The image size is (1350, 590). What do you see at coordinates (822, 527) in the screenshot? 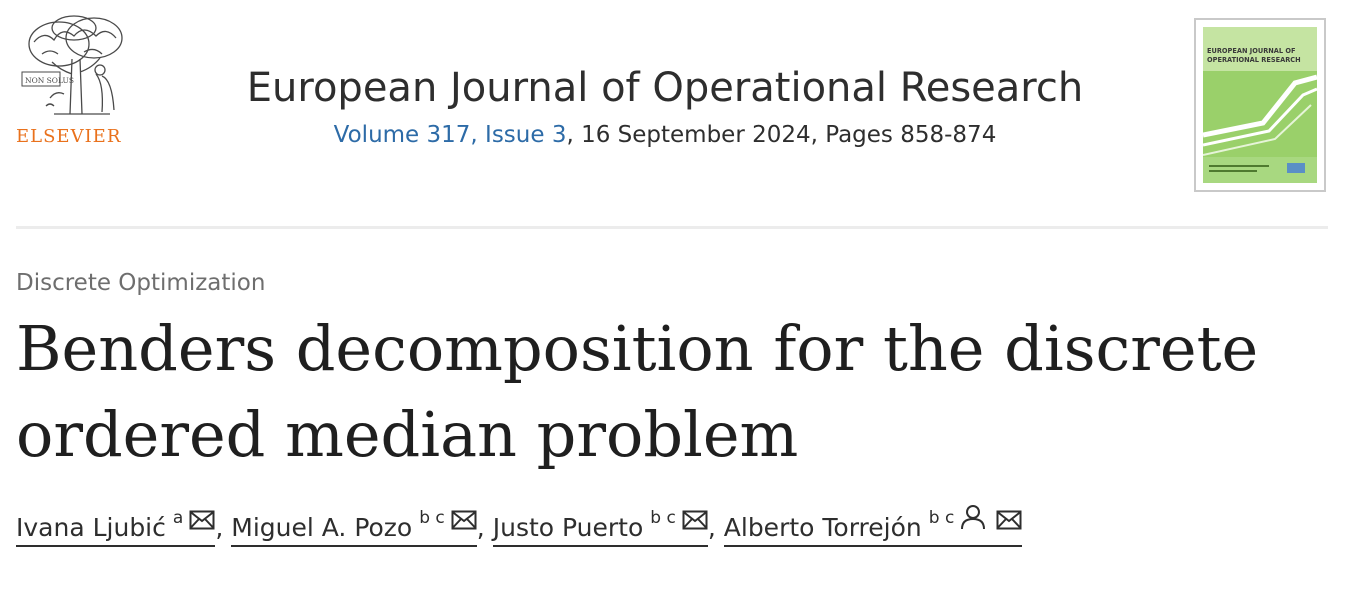
I see `author-name: Alberto Torrejón` at bounding box center [822, 527].